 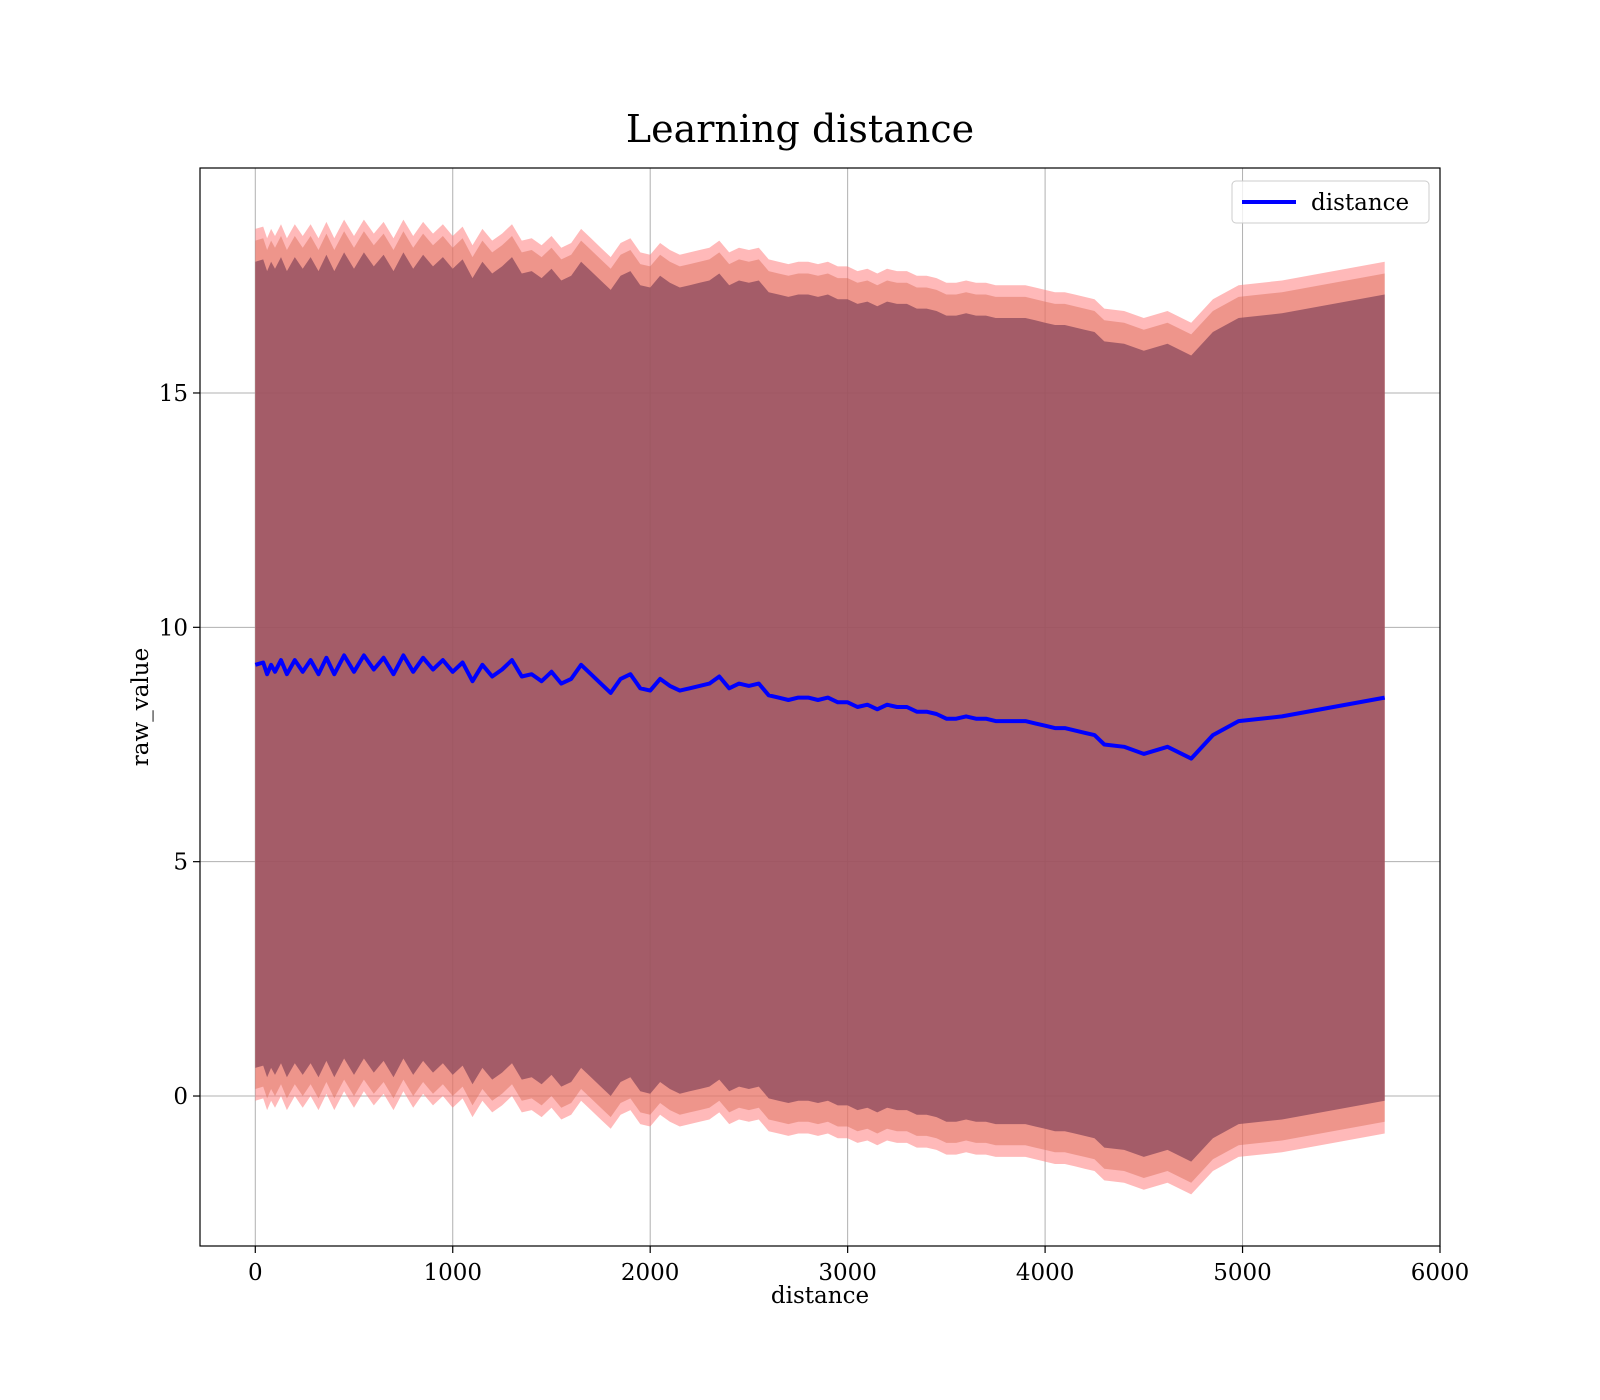 What do you see at coordinates (1045, 1273) in the screenshot?
I see `x-tick-label: 4000` at bounding box center [1045, 1273].